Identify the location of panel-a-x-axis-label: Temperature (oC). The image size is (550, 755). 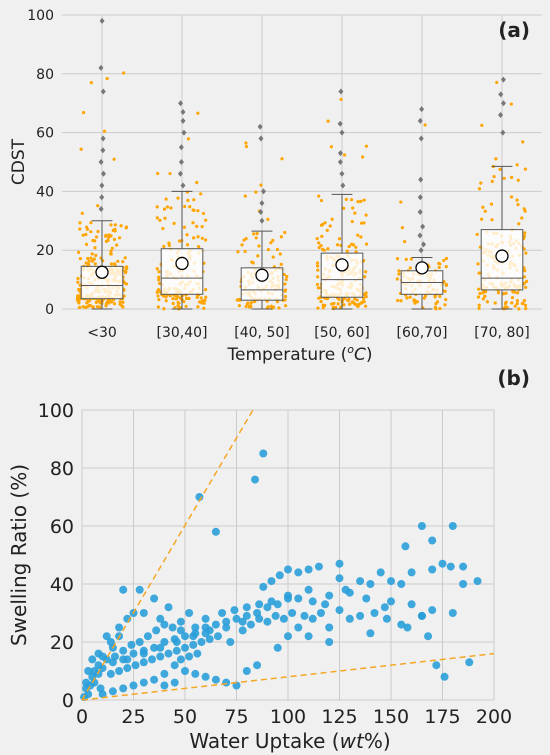
(300, 354).